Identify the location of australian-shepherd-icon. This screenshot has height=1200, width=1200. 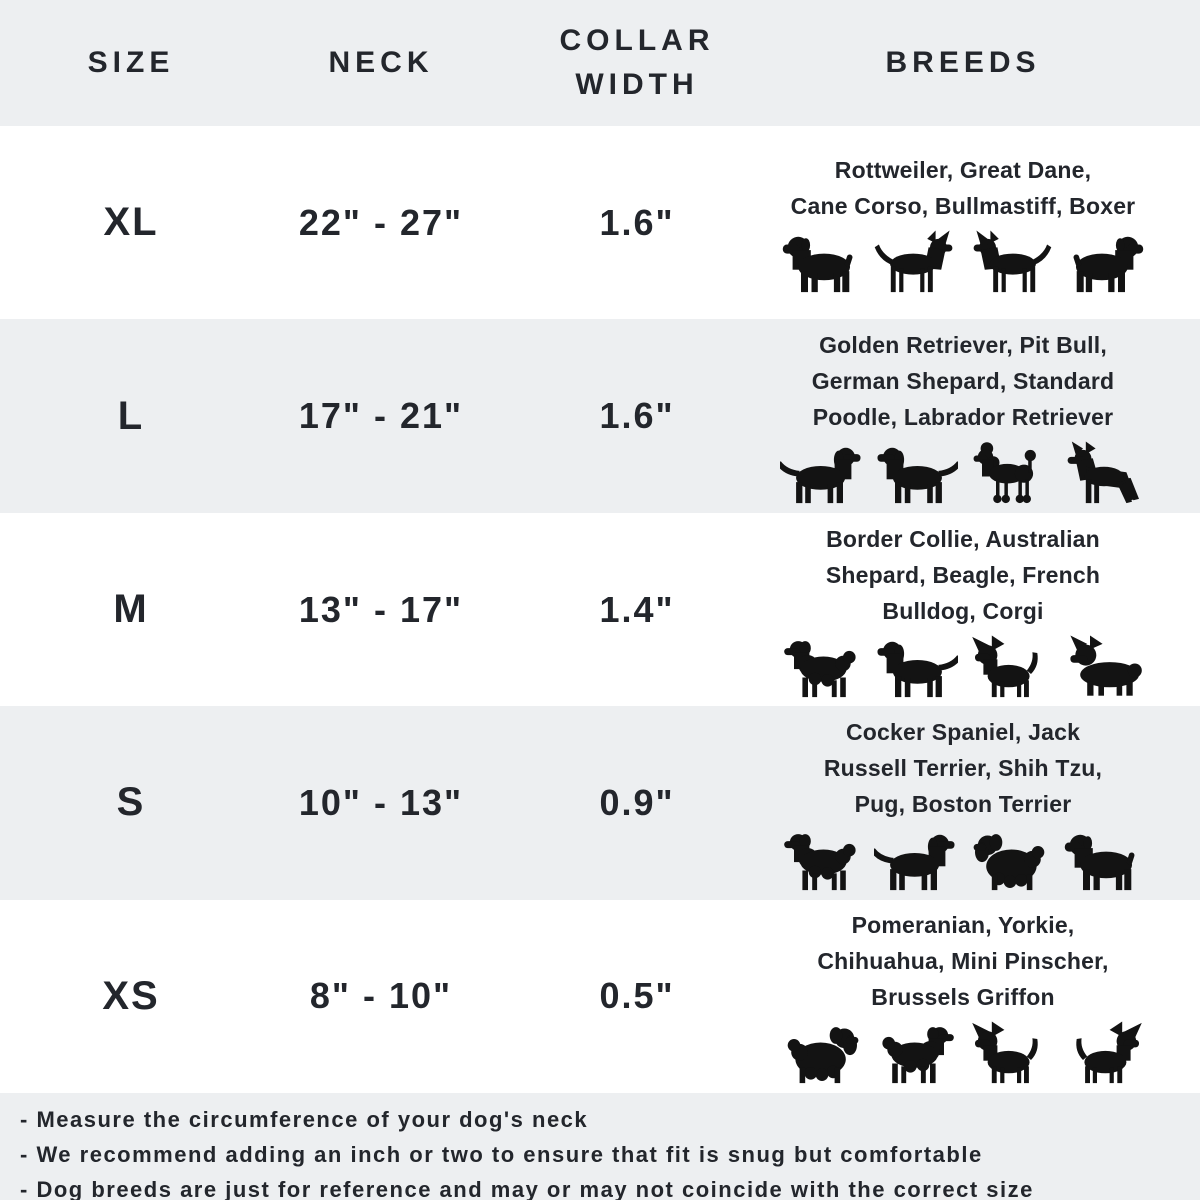
(822, 667).